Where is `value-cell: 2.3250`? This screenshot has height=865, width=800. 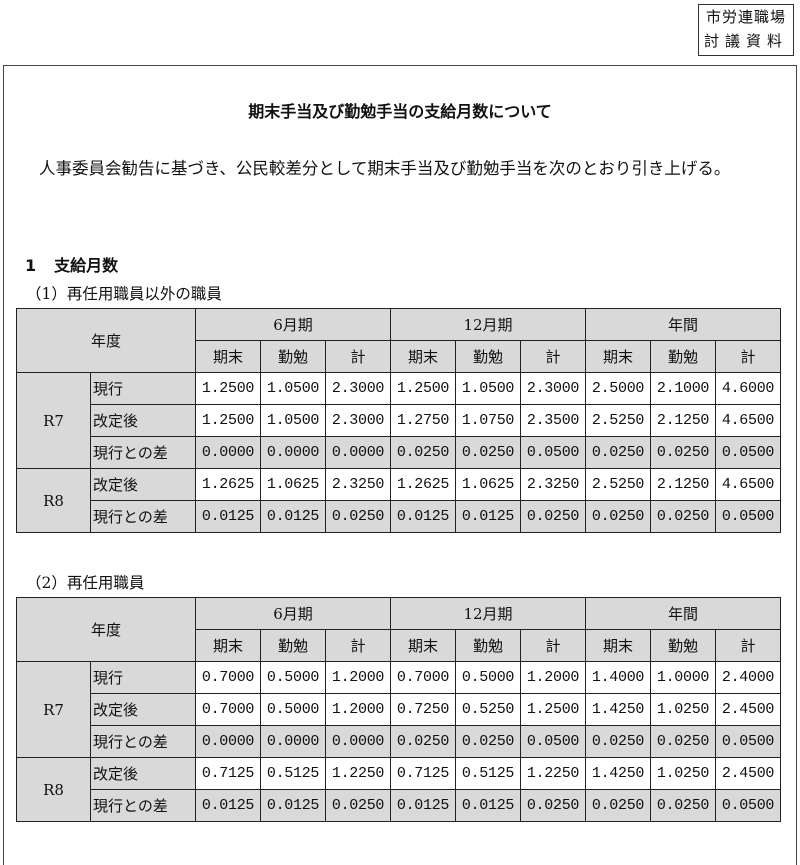 value-cell: 2.3250 is located at coordinates (358, 484).